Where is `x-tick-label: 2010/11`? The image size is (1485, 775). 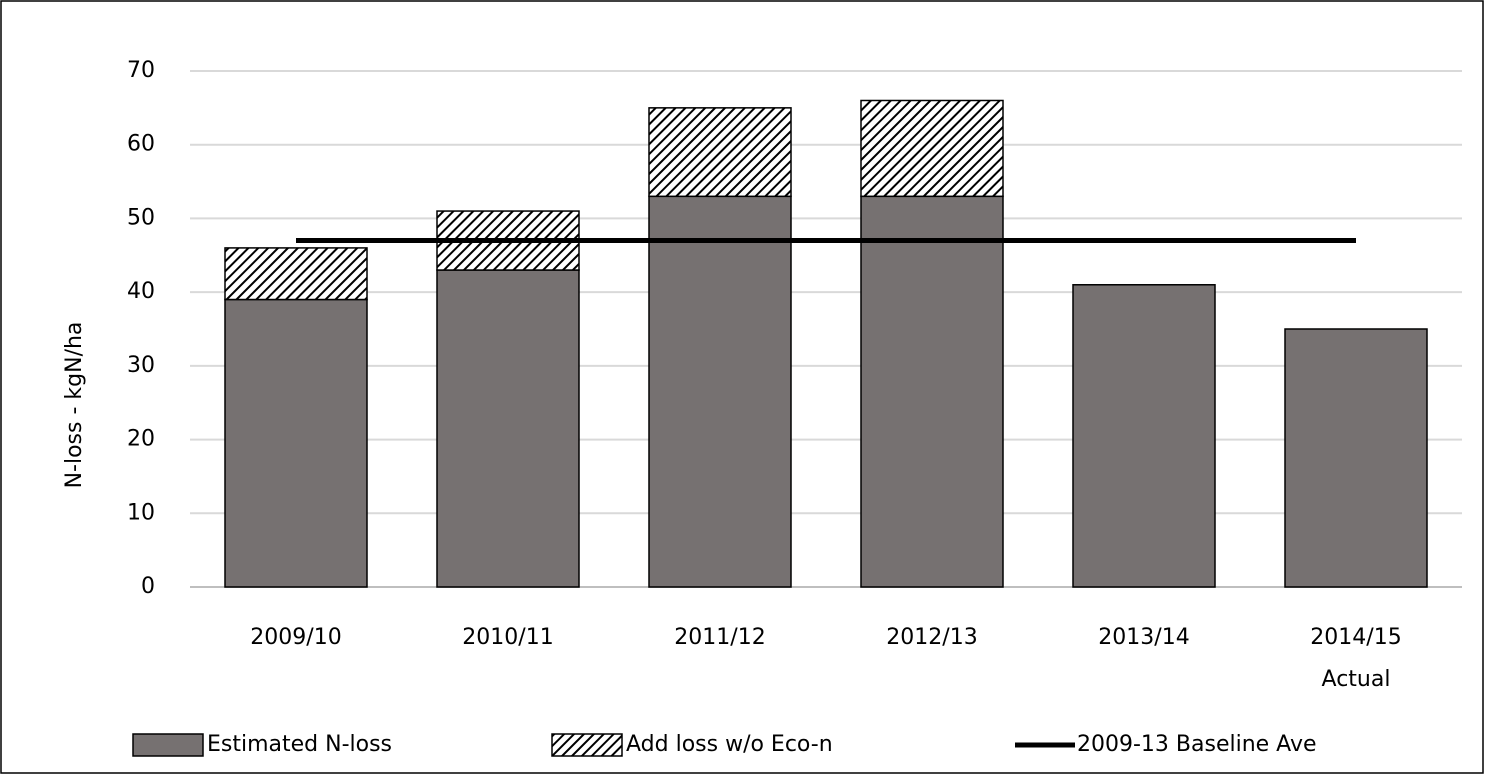 x-tick-label: 2010/11 is located at coordinates (507, 637).